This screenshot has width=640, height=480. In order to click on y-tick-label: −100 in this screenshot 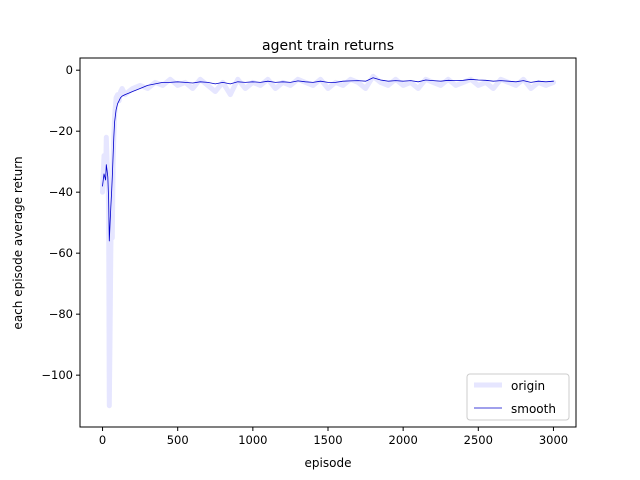, I will do `click(57, 375)`.